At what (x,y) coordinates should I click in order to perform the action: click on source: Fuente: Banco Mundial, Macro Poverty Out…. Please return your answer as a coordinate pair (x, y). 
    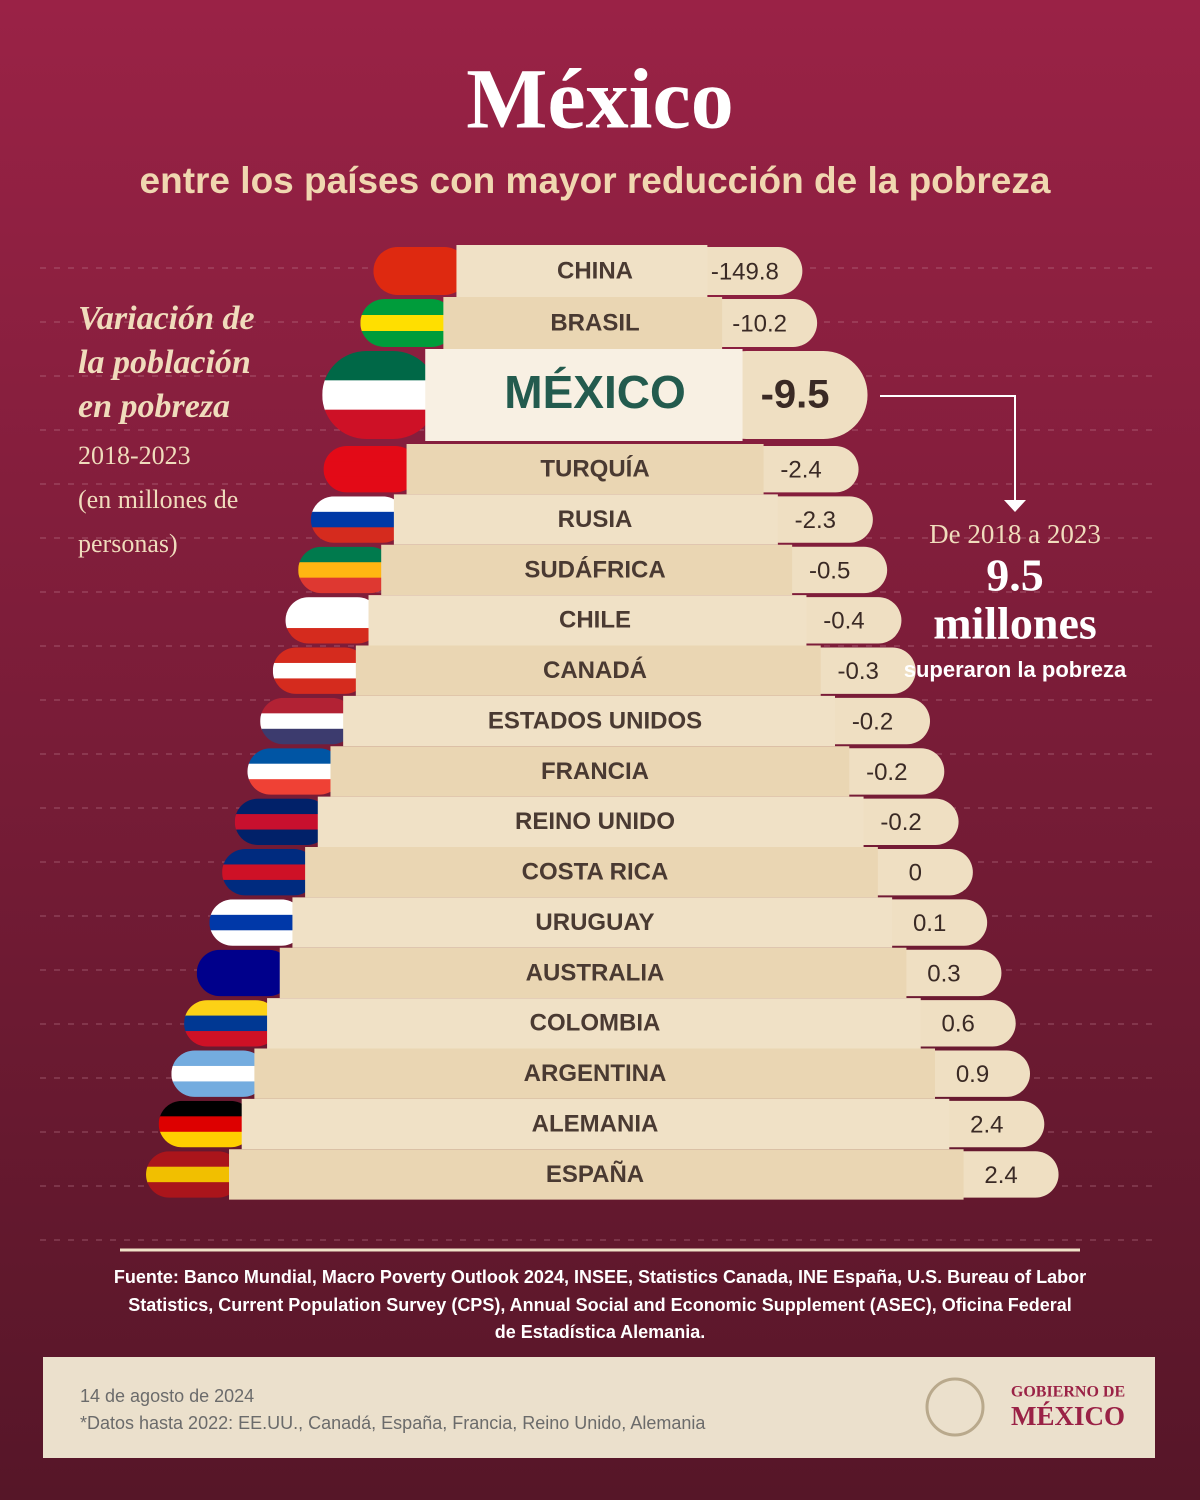
    Looking at the image, I should click on (600, 1304).